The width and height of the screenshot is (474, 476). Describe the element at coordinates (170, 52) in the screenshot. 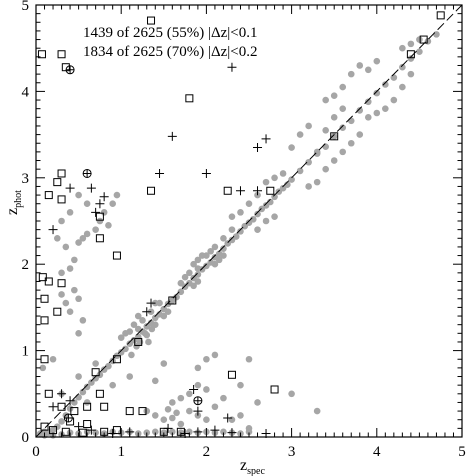

I see `annotation-line-2: 1834 of 2625 (70%) |Δz|<0.2` at that location.